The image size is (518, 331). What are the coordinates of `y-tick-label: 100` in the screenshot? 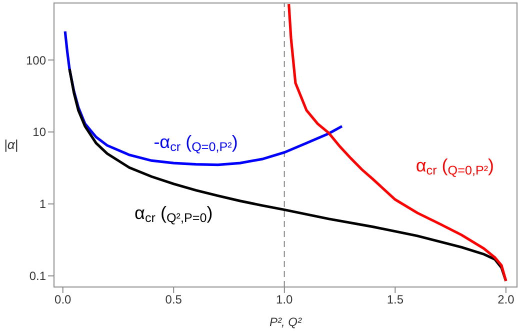 It's located at (36, 60).